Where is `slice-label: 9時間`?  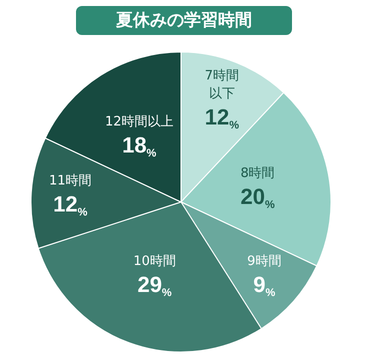
slice-label: 9時間 is located at coordinates (264, 261).